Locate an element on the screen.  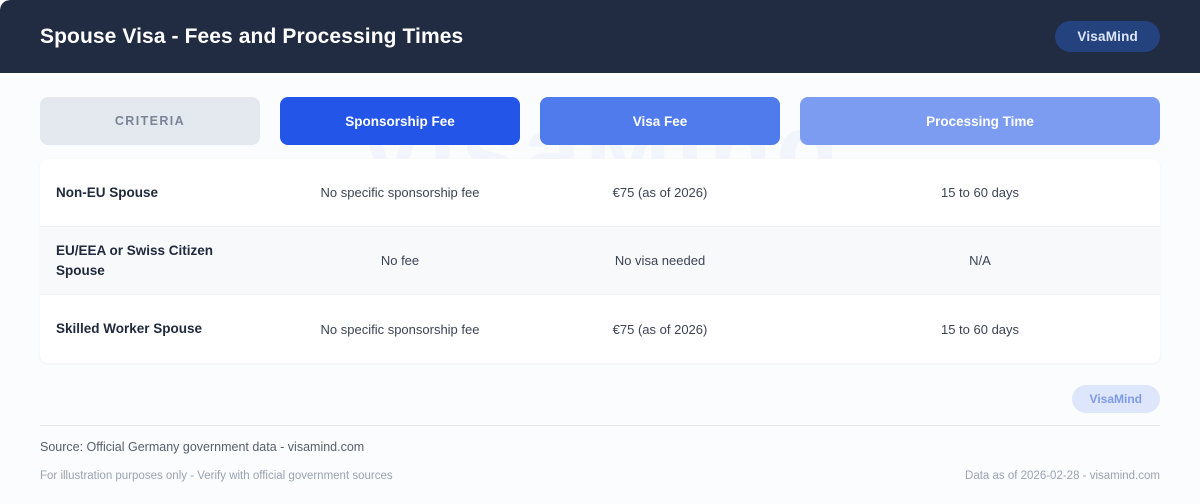
brand-badge: VisaMind is located at coordinates (1107, 36).